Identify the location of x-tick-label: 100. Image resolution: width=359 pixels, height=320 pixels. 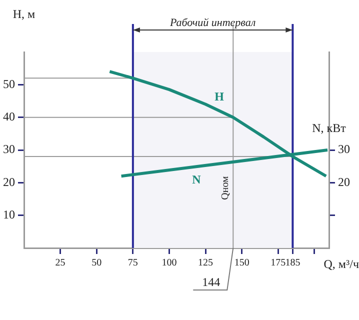
(169, 263).